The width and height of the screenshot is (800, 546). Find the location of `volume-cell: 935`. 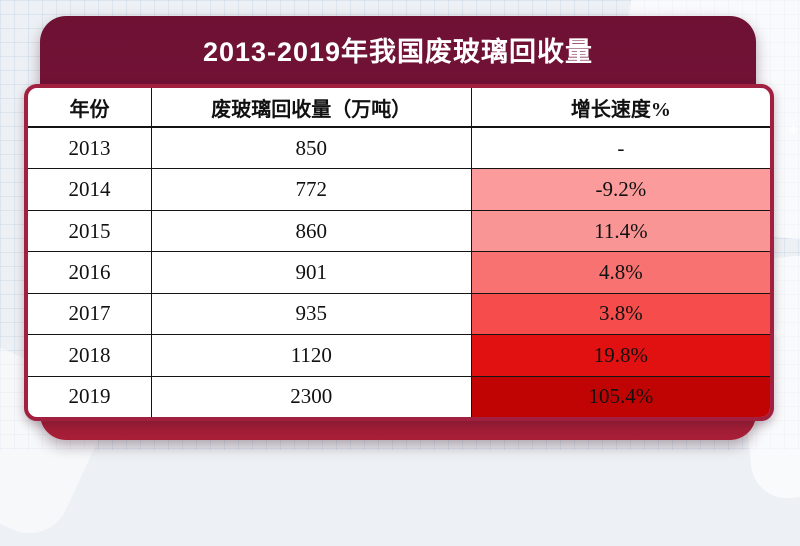

volume-cell: 935 is located at coordinates (312, 314).